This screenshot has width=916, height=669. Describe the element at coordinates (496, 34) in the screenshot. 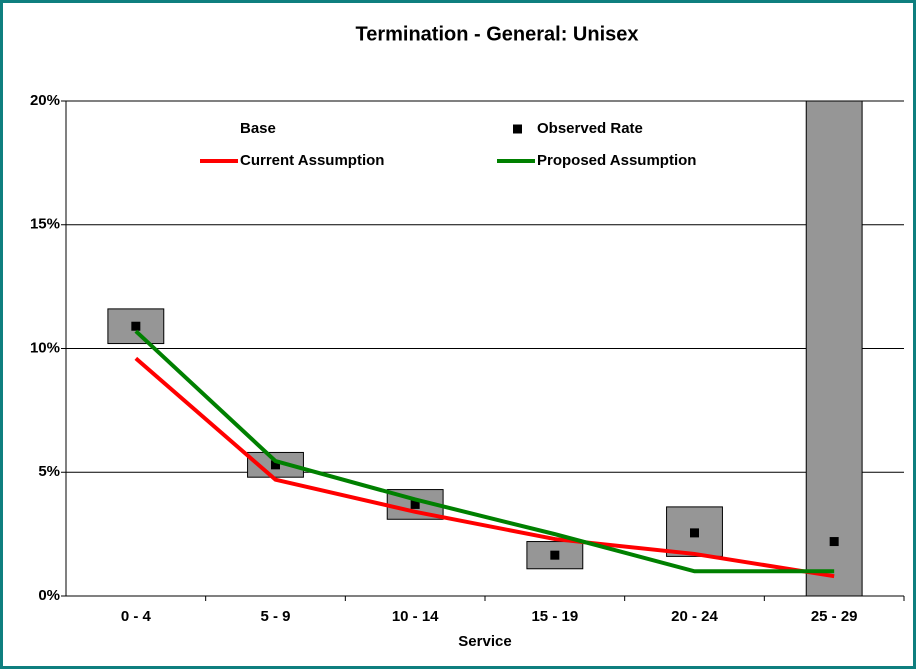

I see `chart-title: Termination - General: Unisex` at that location.